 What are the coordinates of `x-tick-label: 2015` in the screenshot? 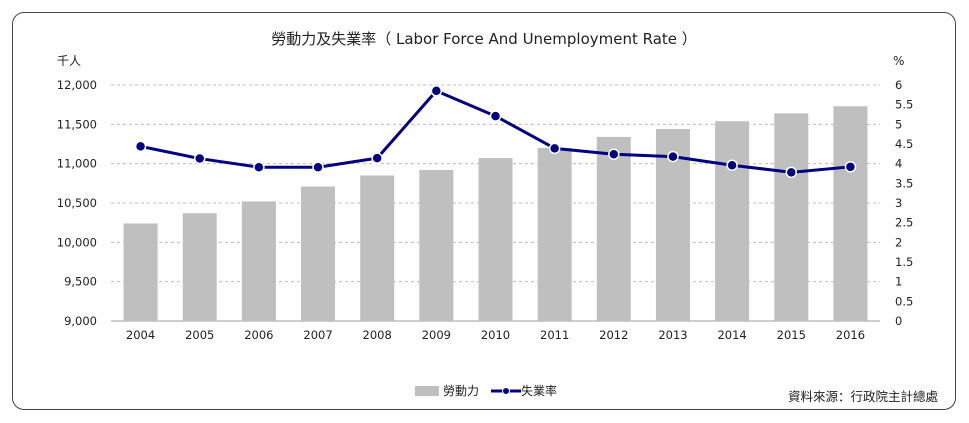 It's located at (791, 335).